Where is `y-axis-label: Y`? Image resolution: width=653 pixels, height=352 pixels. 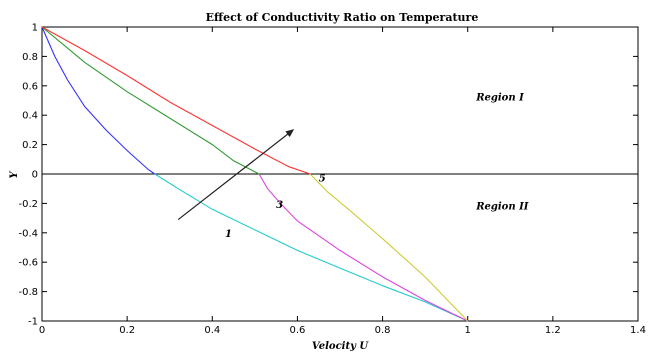
y-axis-label: Y is located at coordinates (14, 175).